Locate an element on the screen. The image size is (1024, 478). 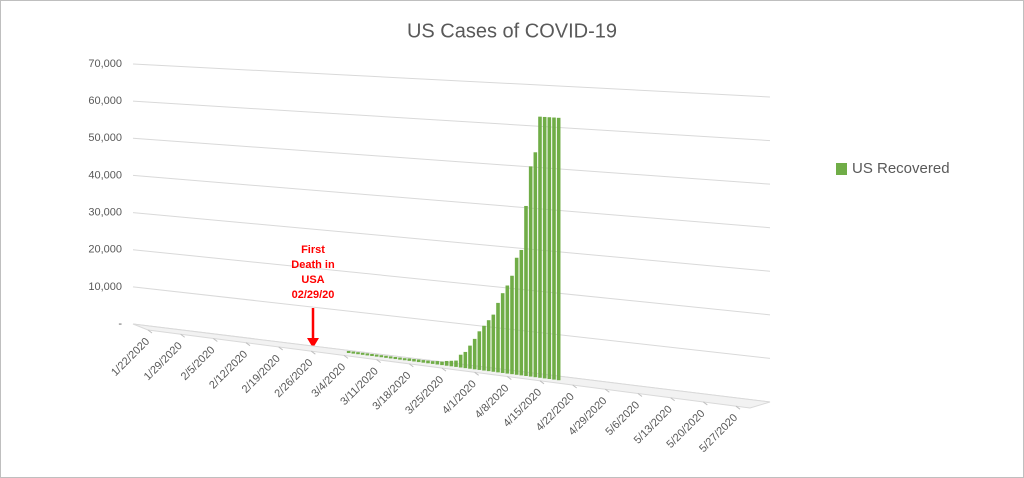
y-tick-label: 30,000 is located at coordinates (105, 212).